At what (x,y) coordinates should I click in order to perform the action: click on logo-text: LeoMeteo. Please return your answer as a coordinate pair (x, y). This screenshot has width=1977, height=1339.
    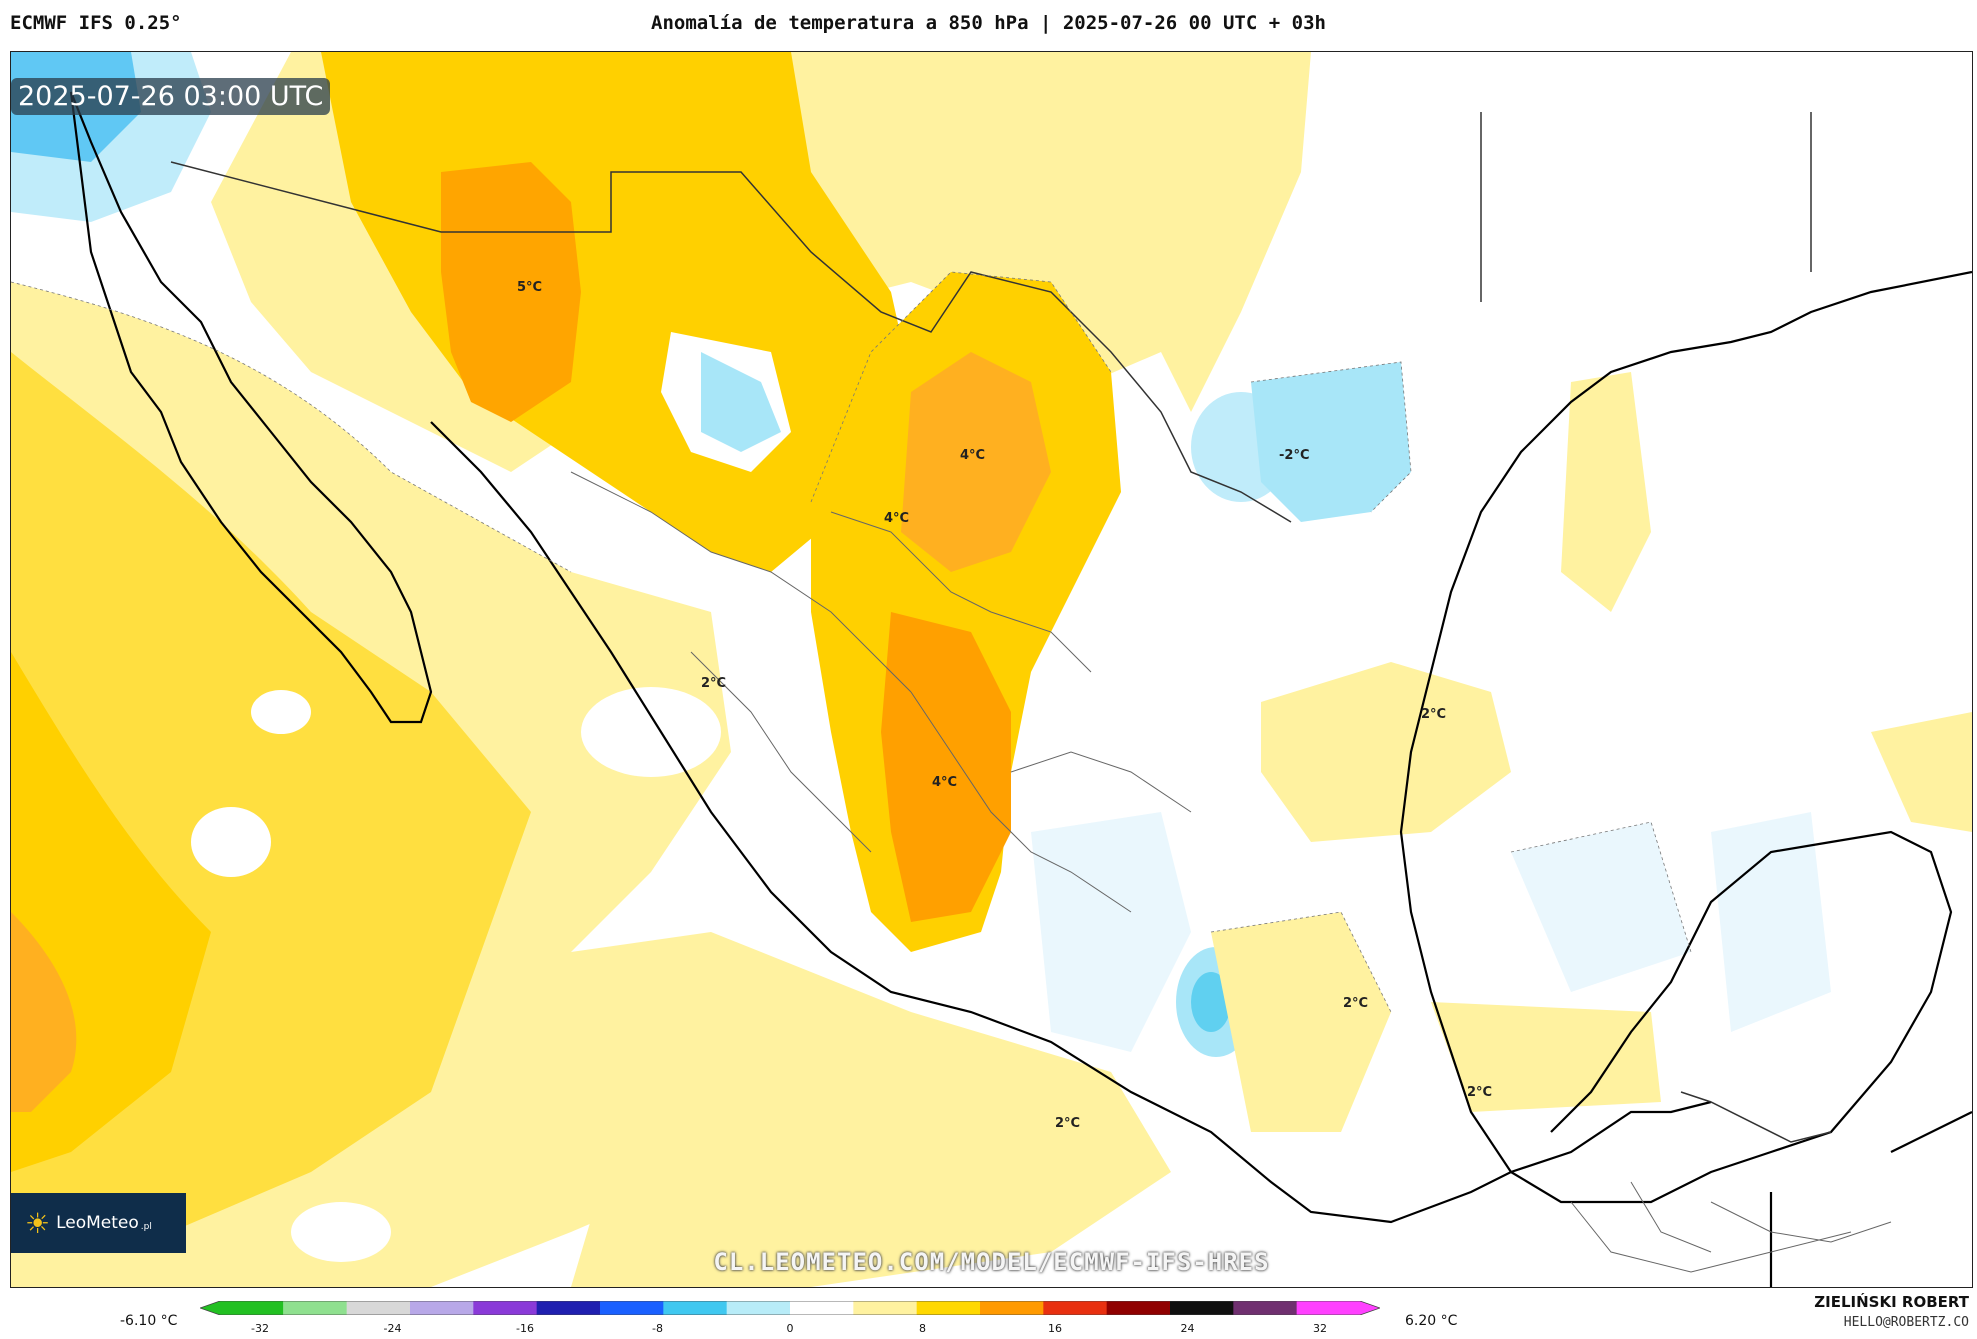
    Looking at the image, I should click on (97, 1223).